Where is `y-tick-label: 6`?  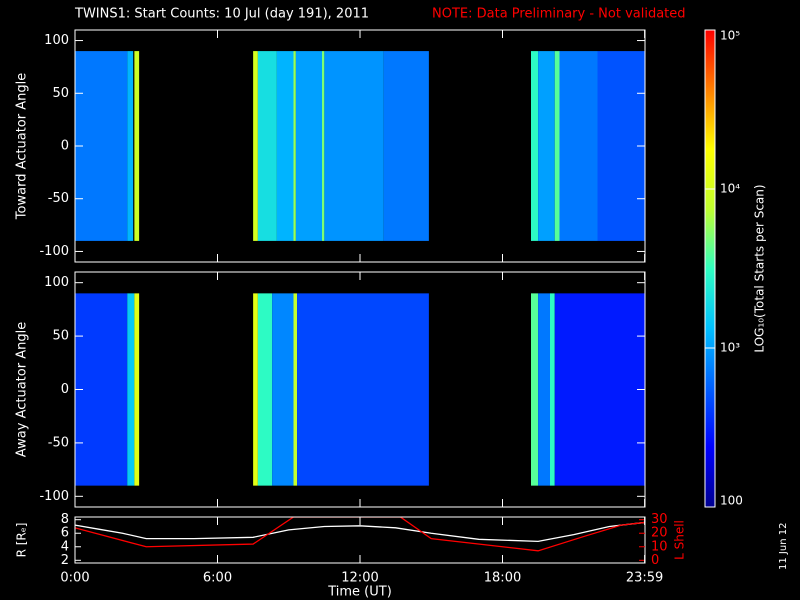
y-tick-label: 6 is located at coordinates (65, 533).